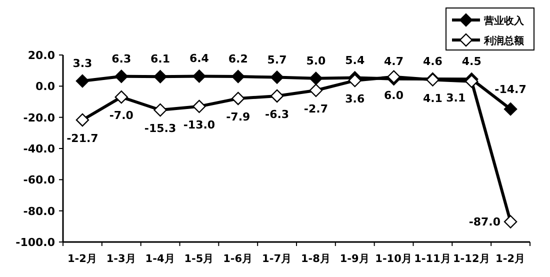  What do you see at coordinates (199, 59) in the screenshot?
I see `data-label: 6.4` at bounding box center [199, 59].